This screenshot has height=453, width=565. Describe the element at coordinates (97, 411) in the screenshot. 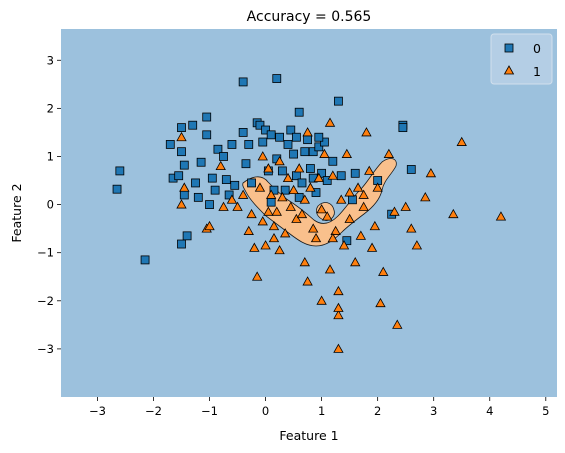

I see `x-tick-label: −3` at that location.